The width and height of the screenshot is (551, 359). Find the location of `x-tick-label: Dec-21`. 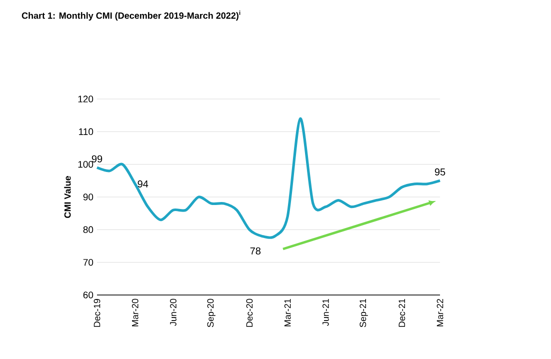

x-tick-label: Dec-21 is located at coordinates (402, 312).